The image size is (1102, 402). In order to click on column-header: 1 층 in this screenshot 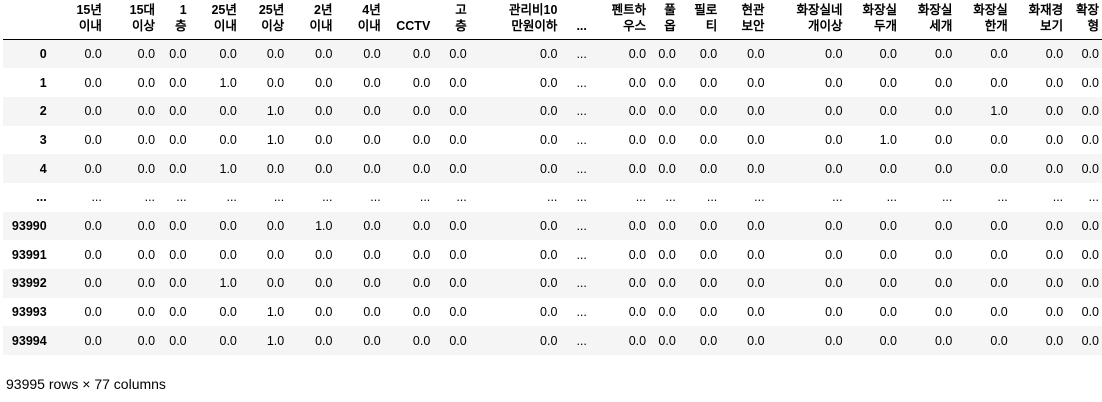, I will do `click(174, 20)`.